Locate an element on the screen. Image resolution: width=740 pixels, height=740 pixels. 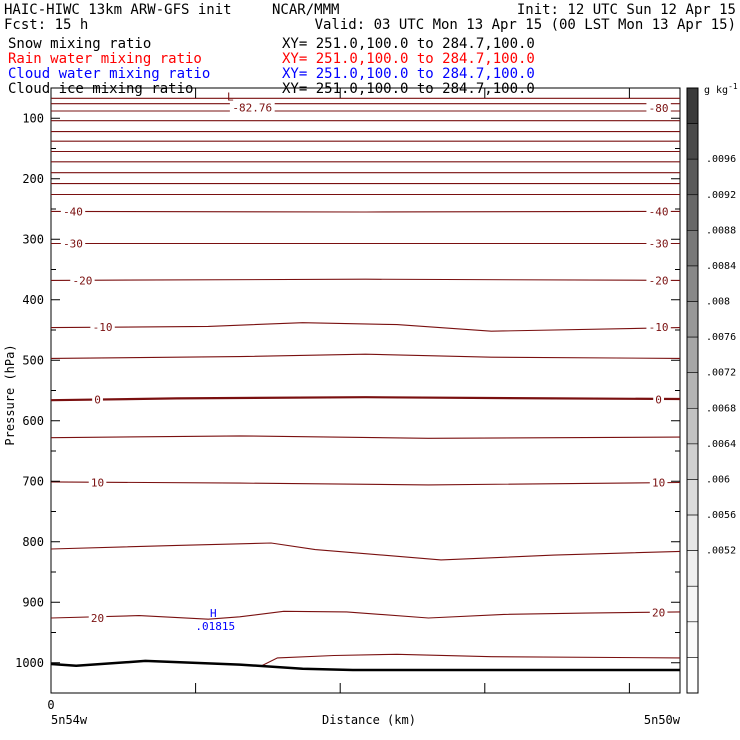
contour-label-9: -10 is located at coordinates (659, 327).